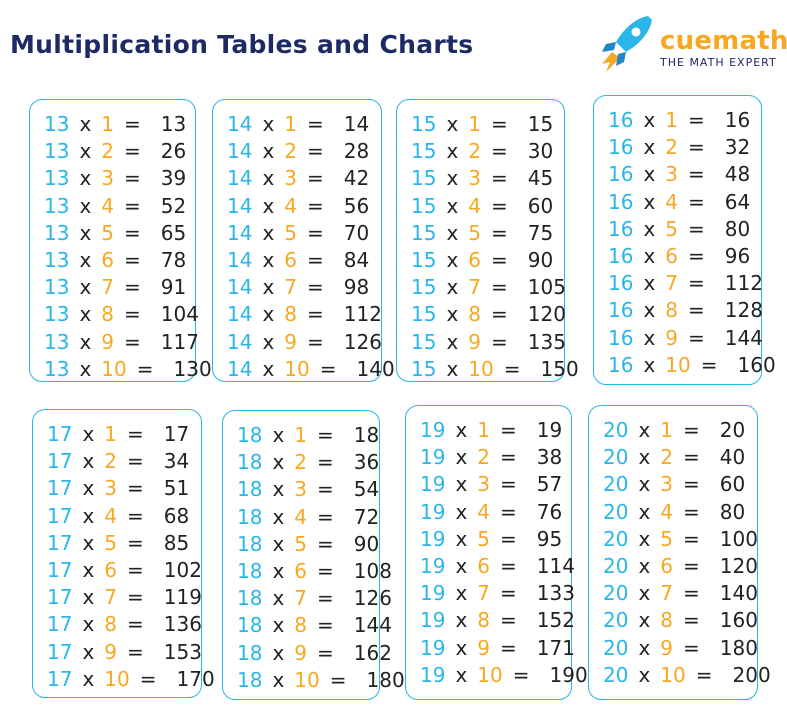 The width and height of the screenshot is (787, 720). I want to click on table-row: 14 x 6 = 84, so click(301, 260).